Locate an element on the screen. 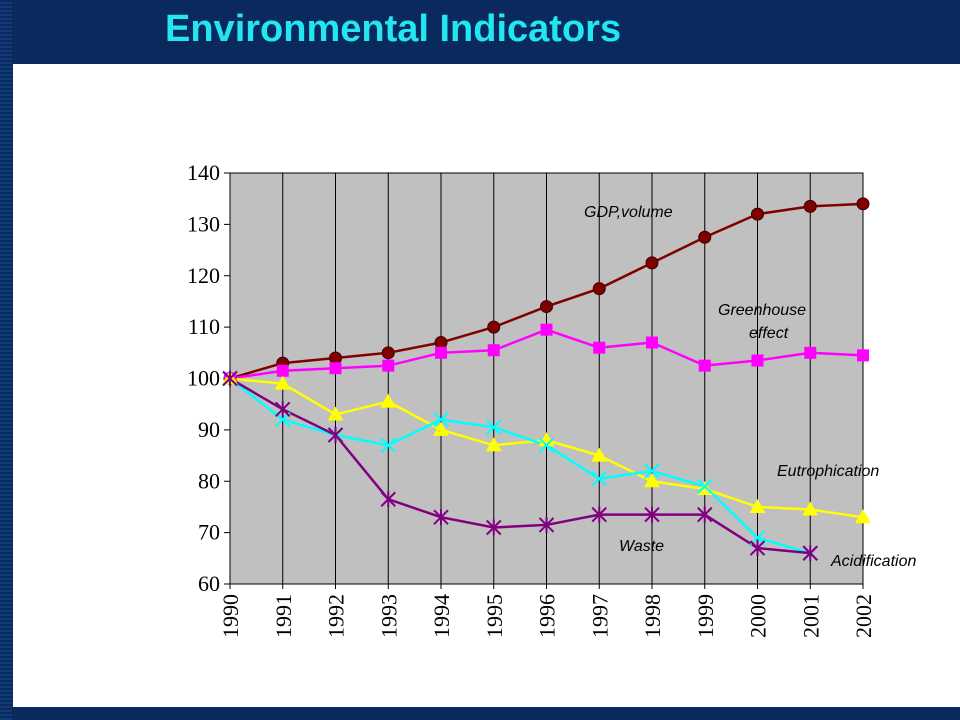  x-tick-label: 1993 is located at coordinates (388, 616).